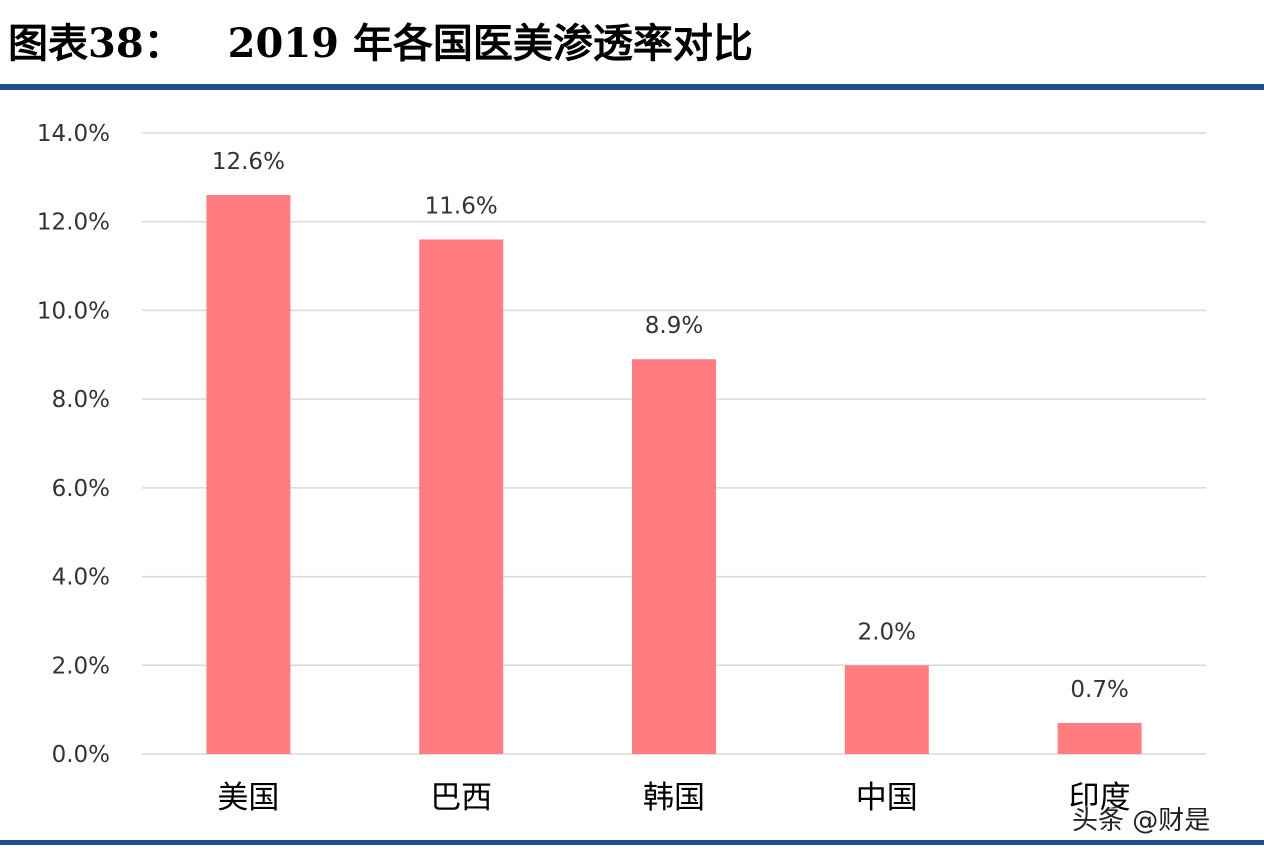 The width and height of the screenshot is (1264, 860). I want to click on figure-label: 图表38：, so click(96, 43).